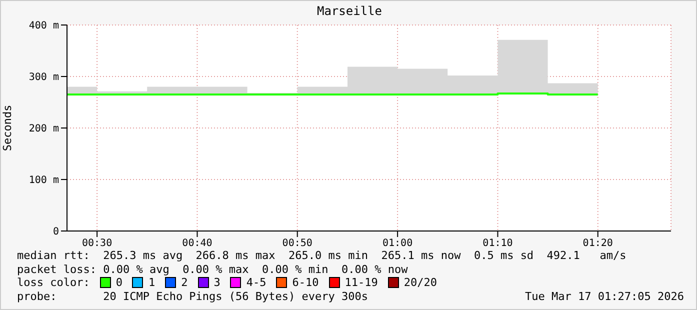  What do you see at coordinates (256, 283) in the screenshot?
I see `legend-label: 4-5` at bounding box center [256, 283].